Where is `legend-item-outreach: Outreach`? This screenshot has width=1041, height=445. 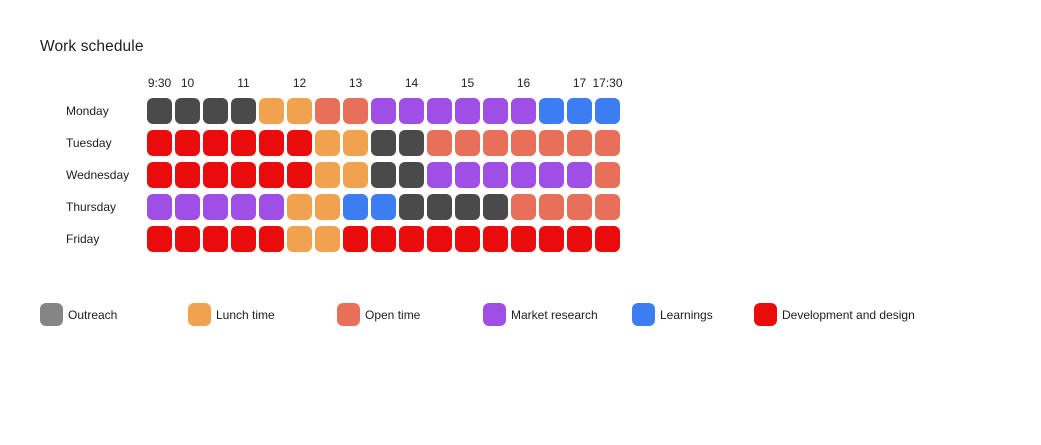 legend-item-outreach: Outreach is located at coordinates (78, 314).